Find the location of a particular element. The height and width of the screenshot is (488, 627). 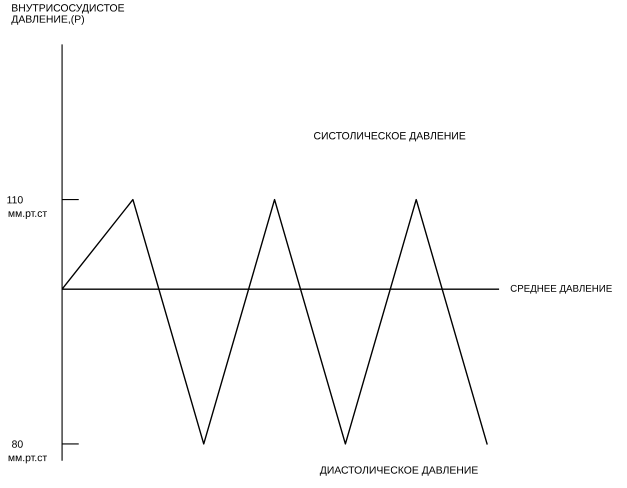

annotation: СИСТОЛИЧЕСКОЕ ДАВЛЕНИЕ is located at coordinates (390, 137).